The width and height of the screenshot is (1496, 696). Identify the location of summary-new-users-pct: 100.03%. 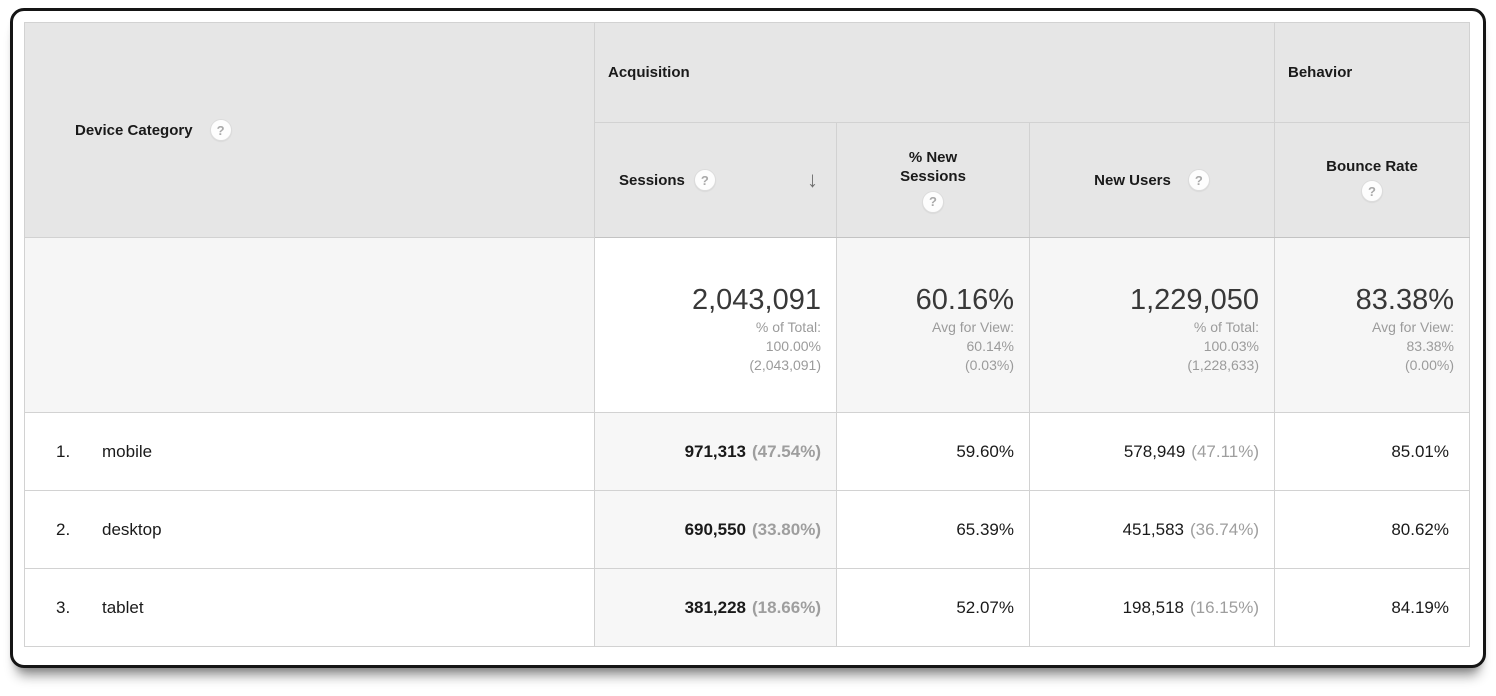
(1231, 345).